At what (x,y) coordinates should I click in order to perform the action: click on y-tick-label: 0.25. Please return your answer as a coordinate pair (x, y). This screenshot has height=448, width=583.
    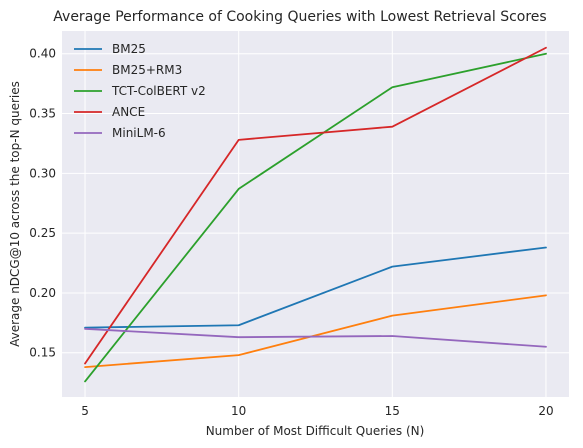
    Looking at the image, I should click on (42, 233).